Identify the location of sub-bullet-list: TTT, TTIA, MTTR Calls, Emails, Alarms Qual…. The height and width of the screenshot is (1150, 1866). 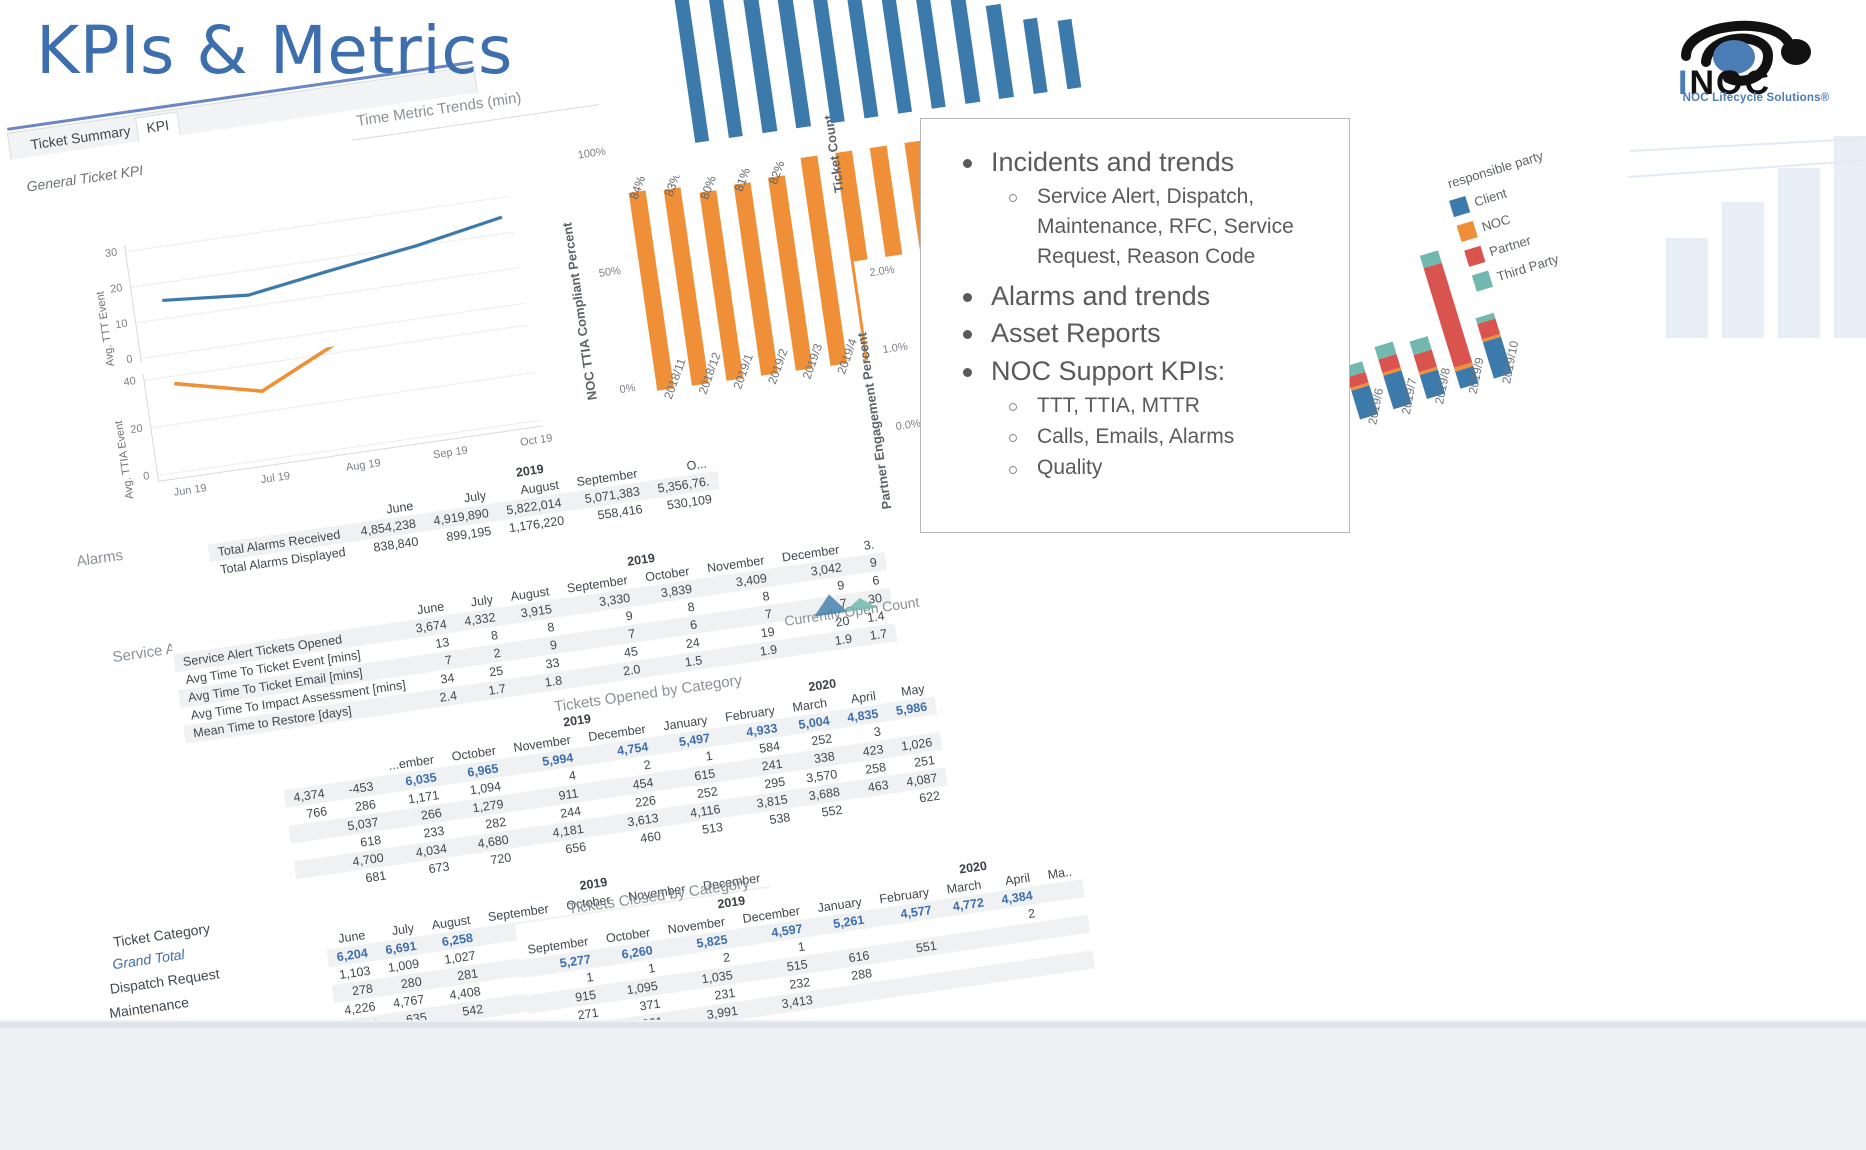
(1159, 437).